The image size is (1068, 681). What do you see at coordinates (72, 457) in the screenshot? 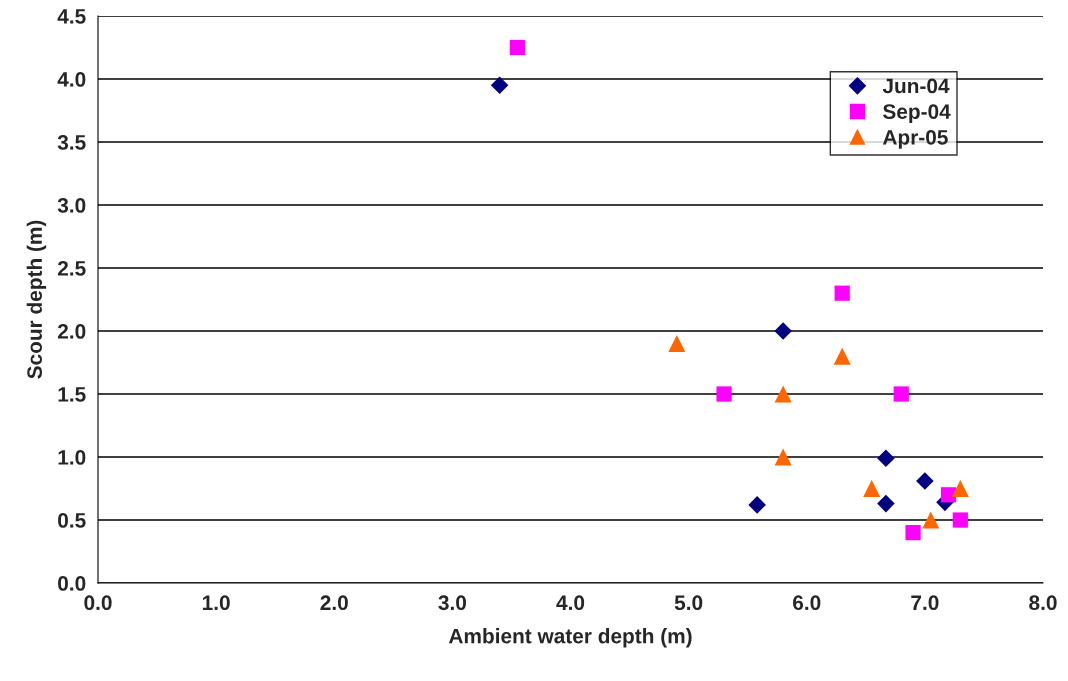
I see `y-tick-label: 1.0` at bounding box center [72, 457].